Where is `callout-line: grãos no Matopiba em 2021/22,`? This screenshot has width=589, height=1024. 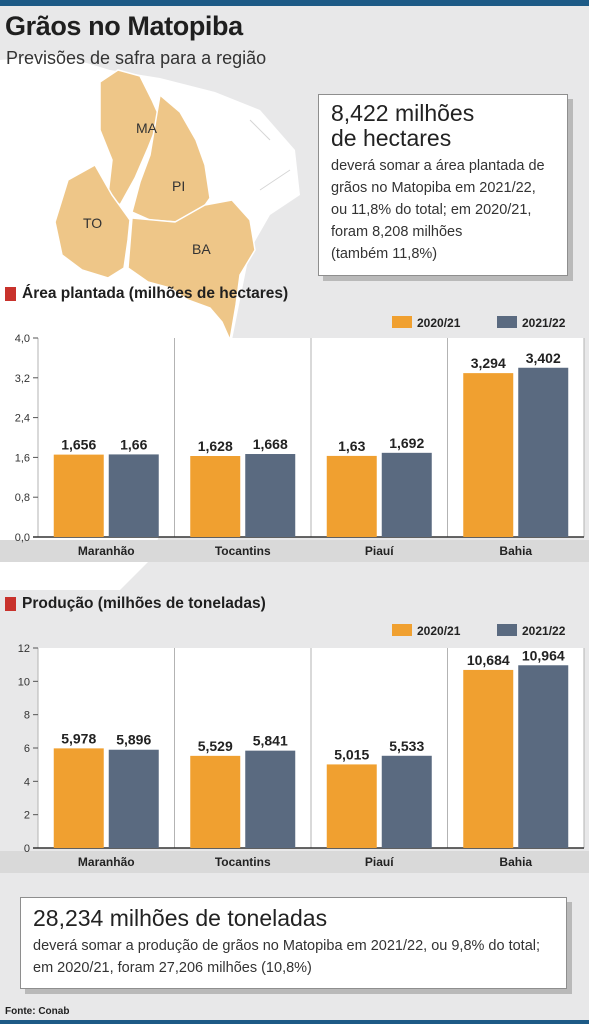
callout-line: grãos no Matopiba em 2021/22, is located at coordinates (433, 188).